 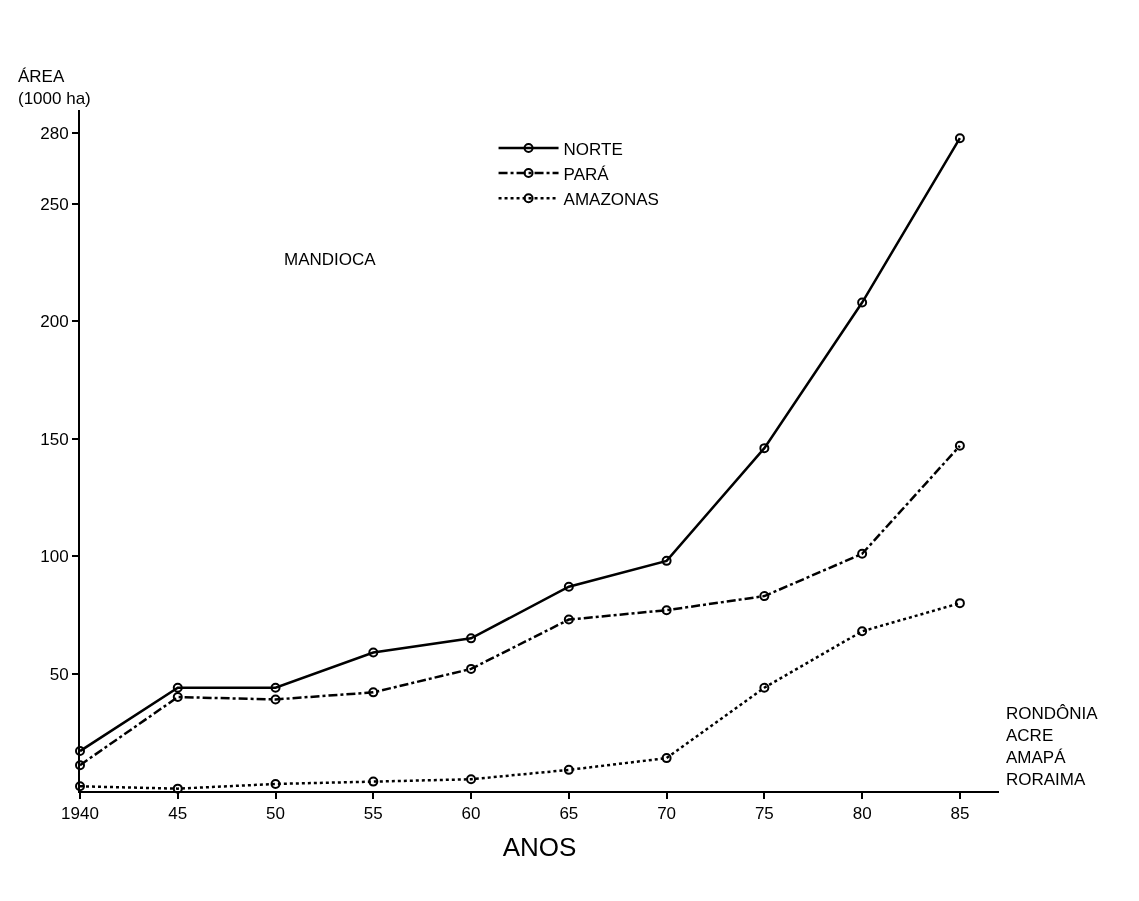 I want to click on x-tick-label: 80, so click(x=862, y=814).